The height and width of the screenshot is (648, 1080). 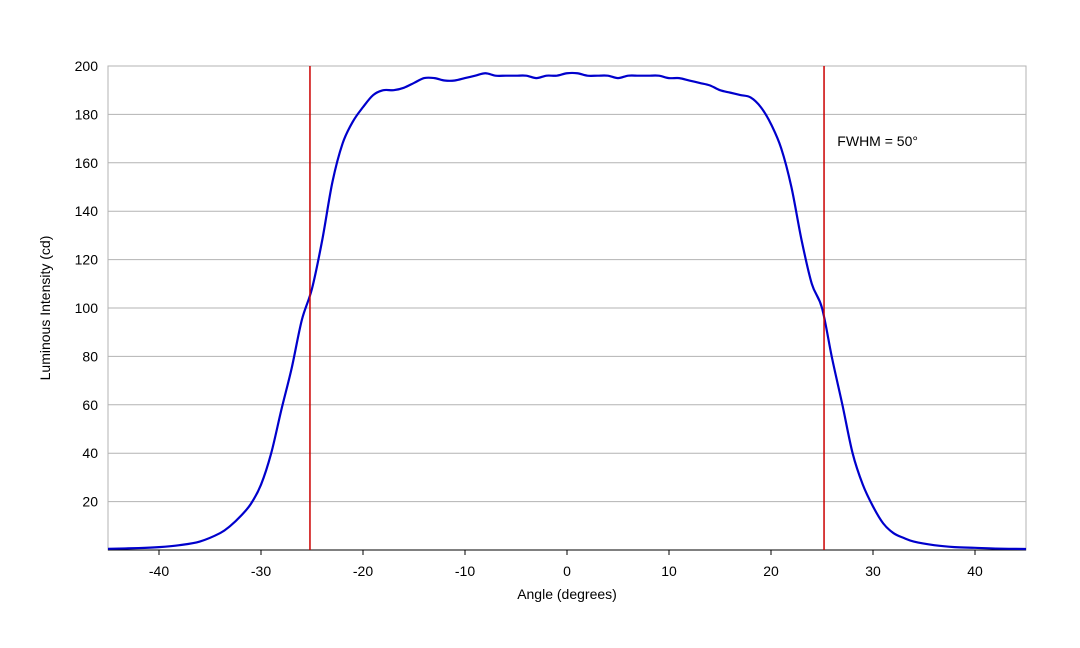 What do you see at coordinates (90, 405) in the screenshot?
I see `y-tick-label: 60` at bounding box center [90, 405].